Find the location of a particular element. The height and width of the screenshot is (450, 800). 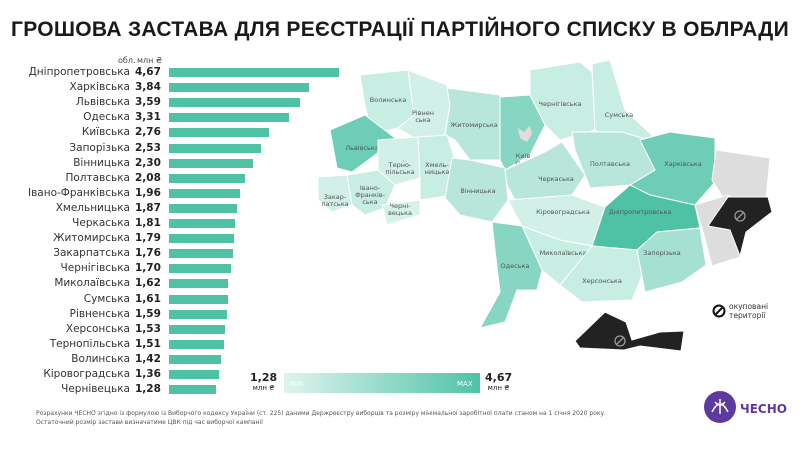

category-label: Полтавська is located at coordinates (97, 177).